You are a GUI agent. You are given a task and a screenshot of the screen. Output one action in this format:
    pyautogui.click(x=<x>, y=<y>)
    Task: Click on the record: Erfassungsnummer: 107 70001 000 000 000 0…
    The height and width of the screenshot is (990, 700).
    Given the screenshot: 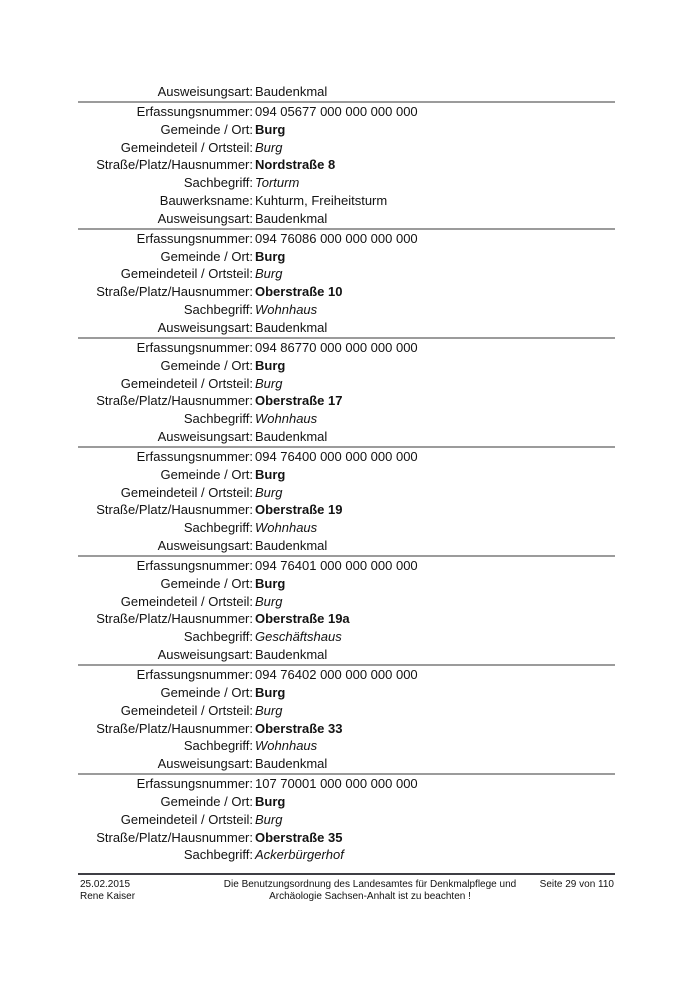 What is the action you would take?
    pyautogui.click(x=346, y=818)
    